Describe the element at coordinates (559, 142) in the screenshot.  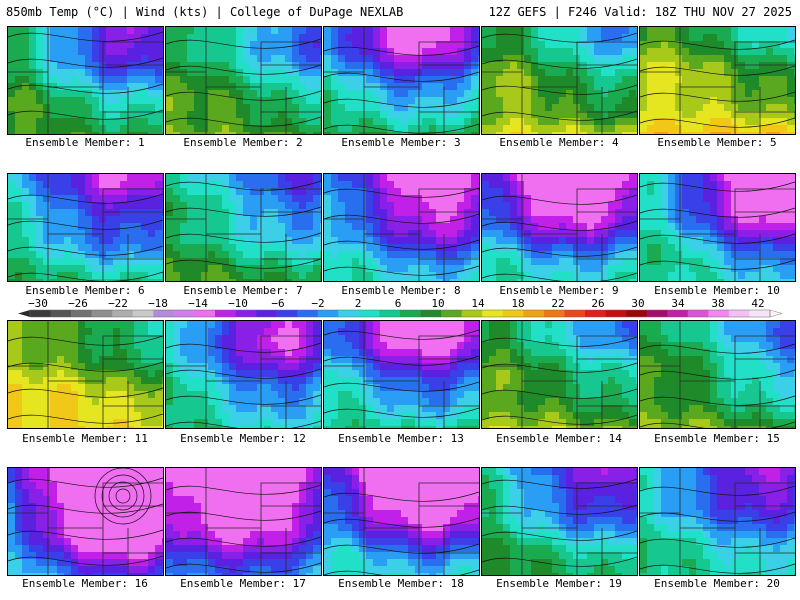
I see `ensemble-member-label: Ensemble Member: 4` at that location.